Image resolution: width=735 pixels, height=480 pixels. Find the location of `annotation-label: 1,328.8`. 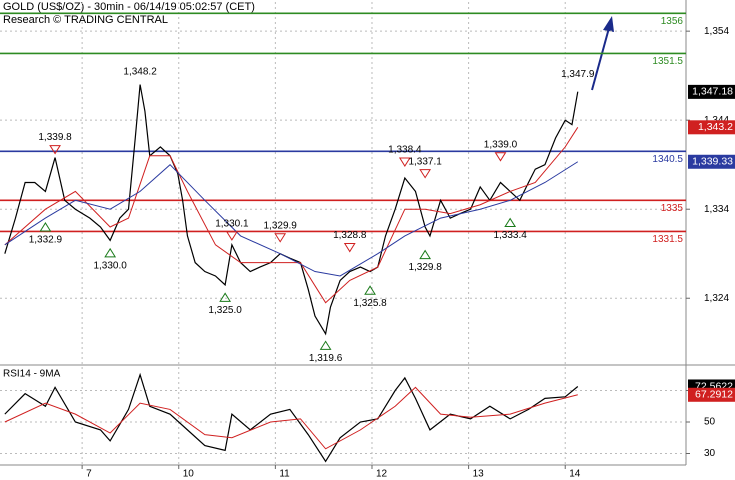

annotation-label: 1,328.8 is located at coordinates (350, 235).